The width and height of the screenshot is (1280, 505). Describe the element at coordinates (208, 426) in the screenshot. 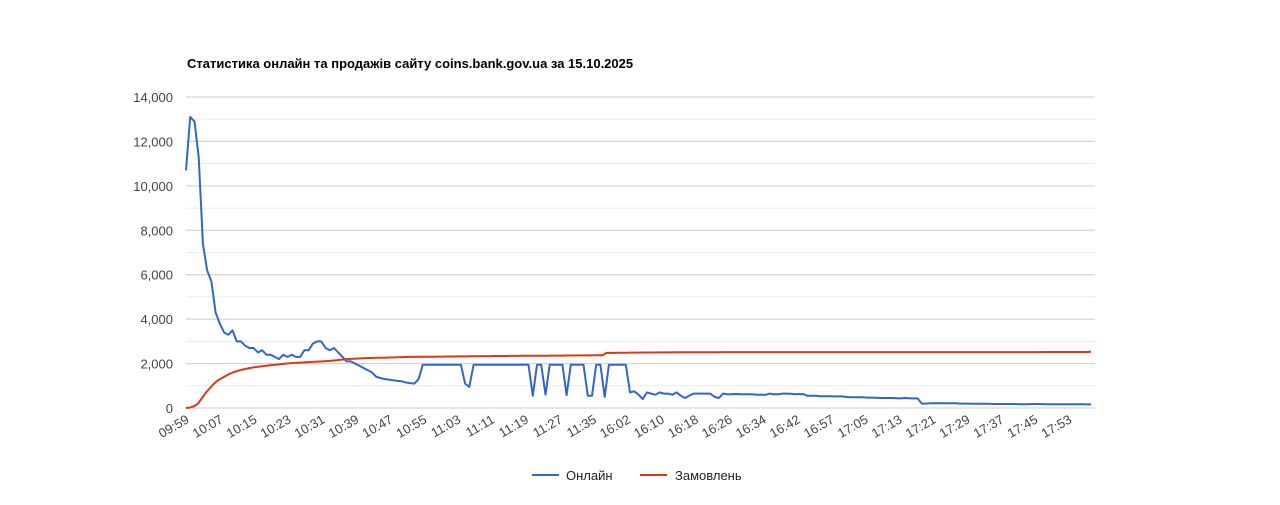

I see `x-tick-label: 10:07` at that location.